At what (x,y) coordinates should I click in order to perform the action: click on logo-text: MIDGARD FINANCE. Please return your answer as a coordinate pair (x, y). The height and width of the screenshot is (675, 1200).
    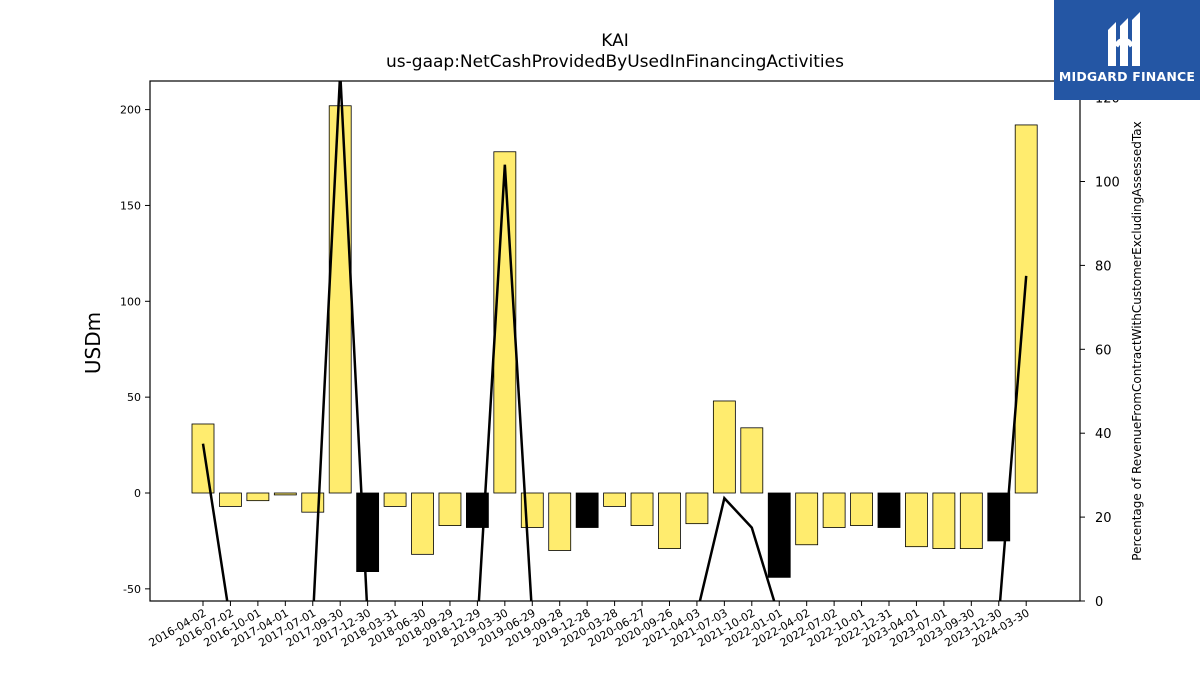
    Looking at the image, I should click on (1127, 76).